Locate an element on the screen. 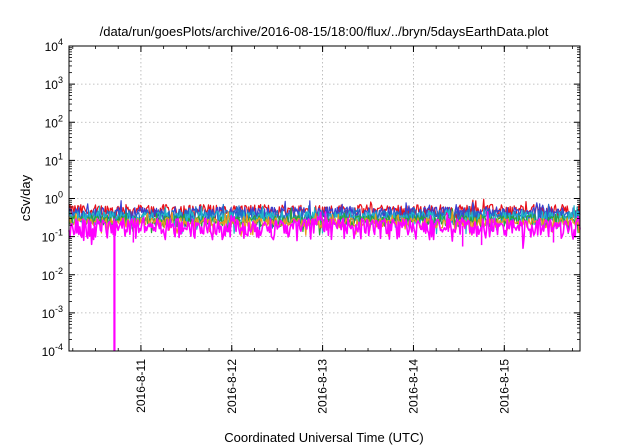 This screenshot has height=448, width=640. x-axis-label: Coordinated Universal Time (UTC) is located at coordinates (323, 437).